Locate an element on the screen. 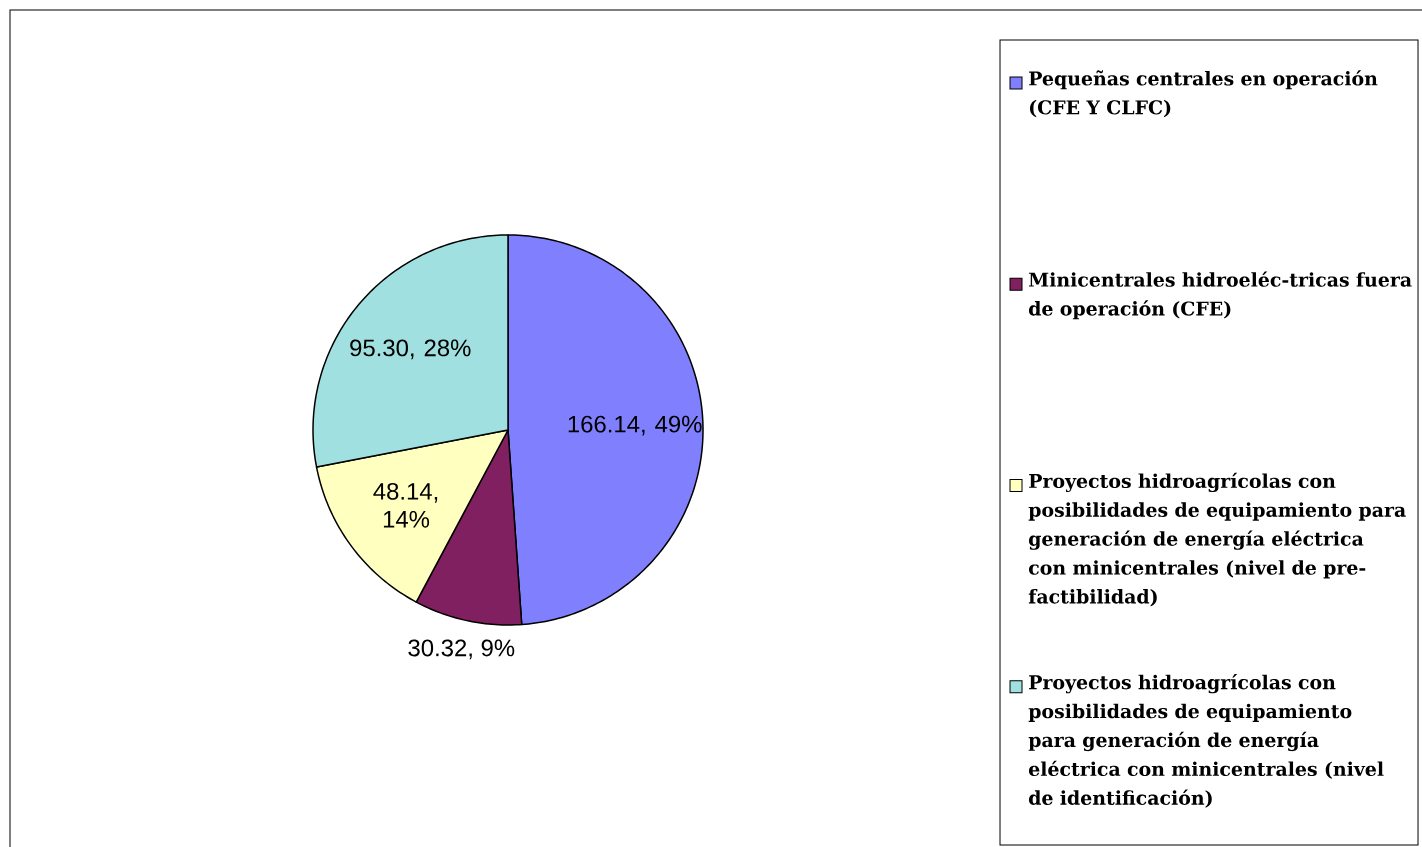 The height and width of the screenshot is (847, 1422). legend-label: Proyectos hidroagrícolas con posibilidades de equipamiento para generación de energía eléctrica con minicentrales (nivel de pre-factibilidad) is located at coordinates (1217, 539).